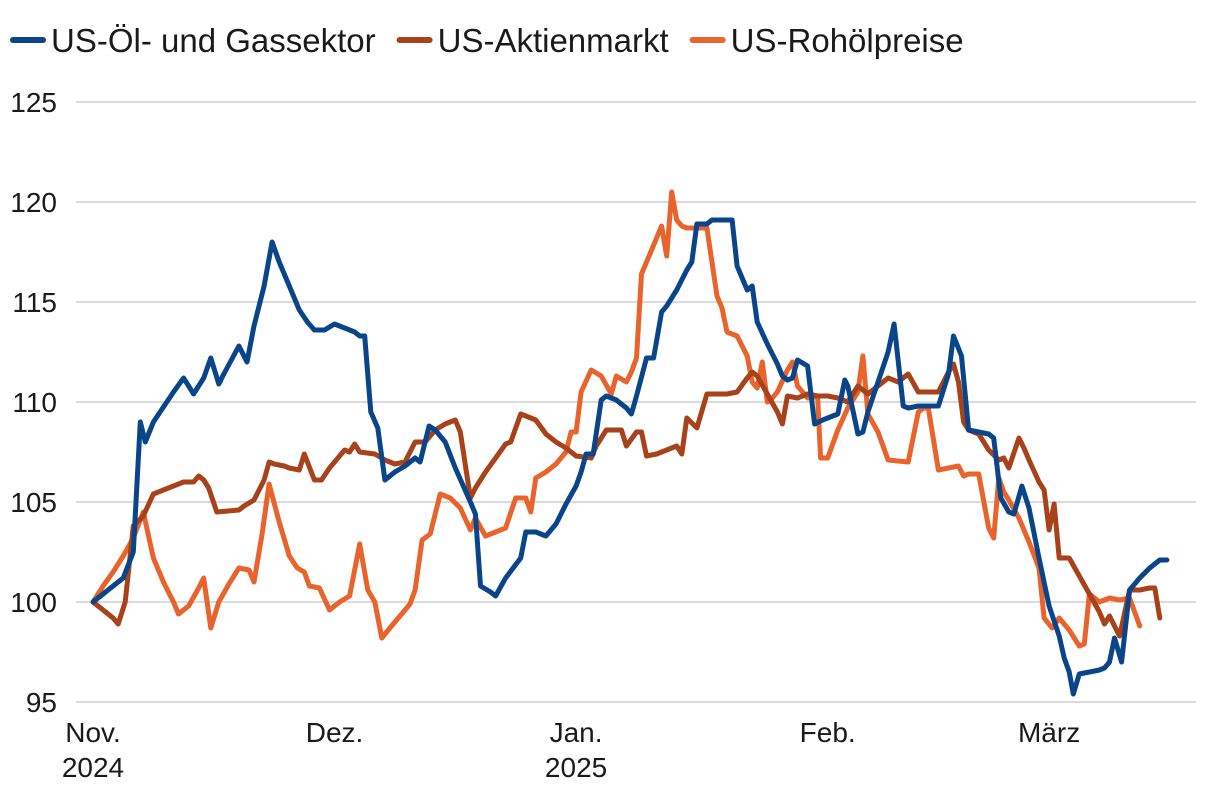  What do you see at coordinates (576, 767) in the screenshot?
I see `x-tick-label: 2025` at bounding box center [576, 767].